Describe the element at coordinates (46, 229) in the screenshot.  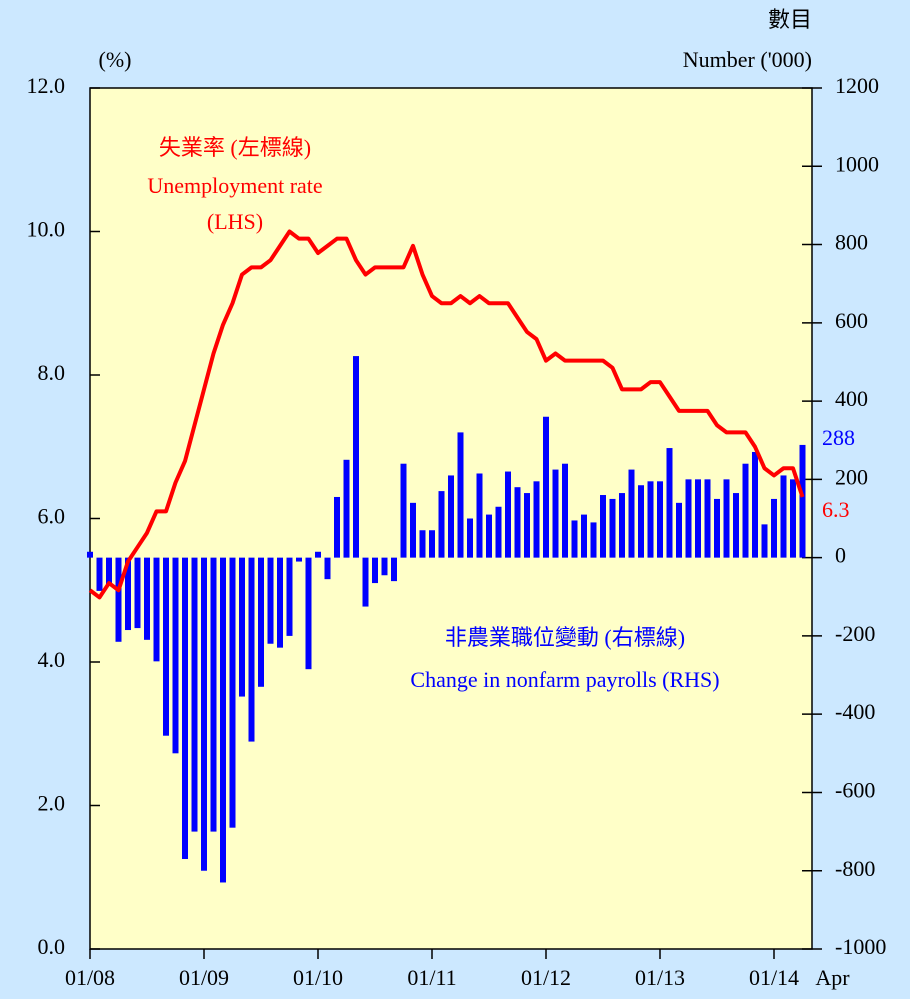
I see `y-tick-label: 10.0` at that location.